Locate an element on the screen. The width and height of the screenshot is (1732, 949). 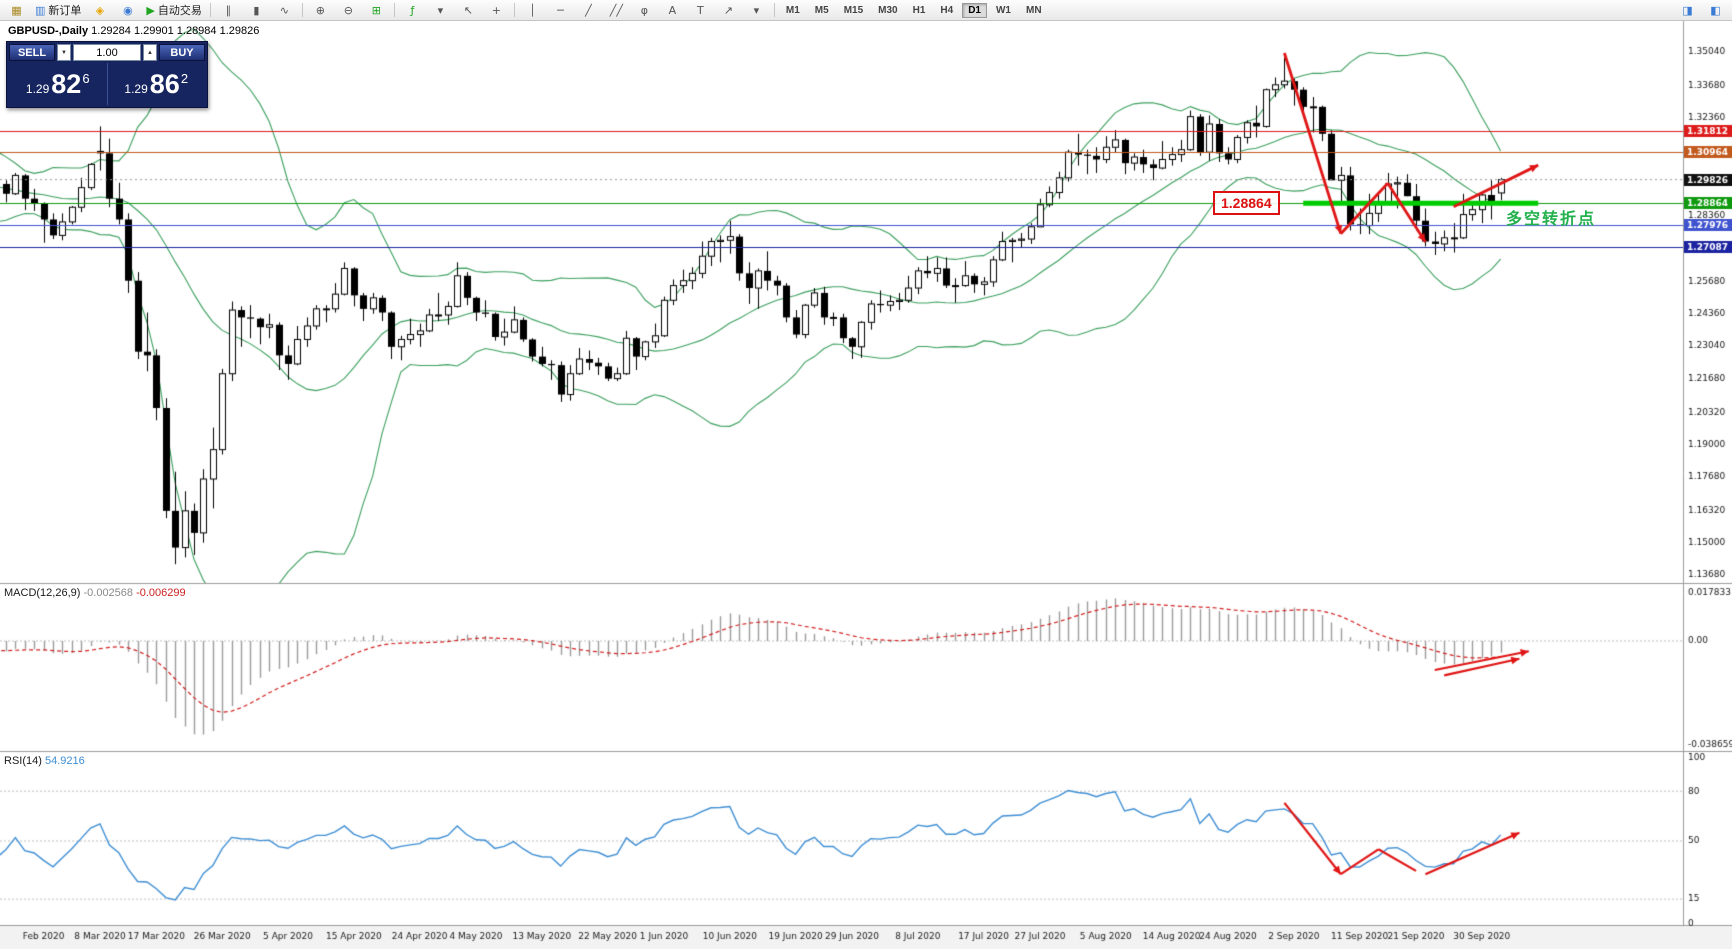
macd-name: MACD(12,26,9) is located at coordinates (42, 593).